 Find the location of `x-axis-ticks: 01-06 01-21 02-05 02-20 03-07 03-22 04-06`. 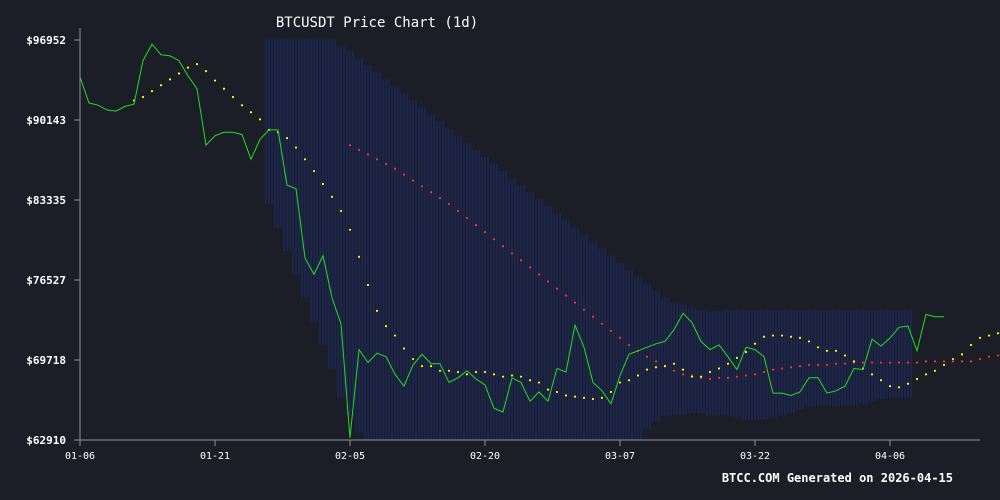

x-axis-ticks: 01-06 01-21 02-05 02-20 03-07 03-22 04-06 is located at coordinates (485, 451).